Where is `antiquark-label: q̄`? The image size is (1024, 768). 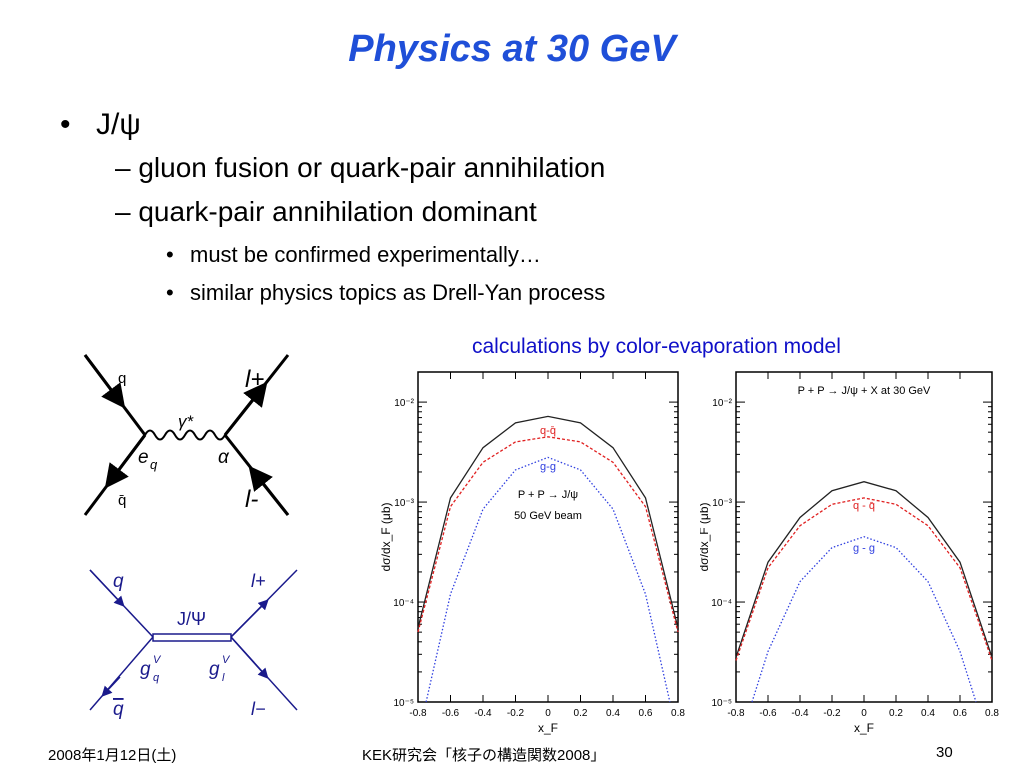
antiquark-label: q̄ is located at coordinates (122, 500).